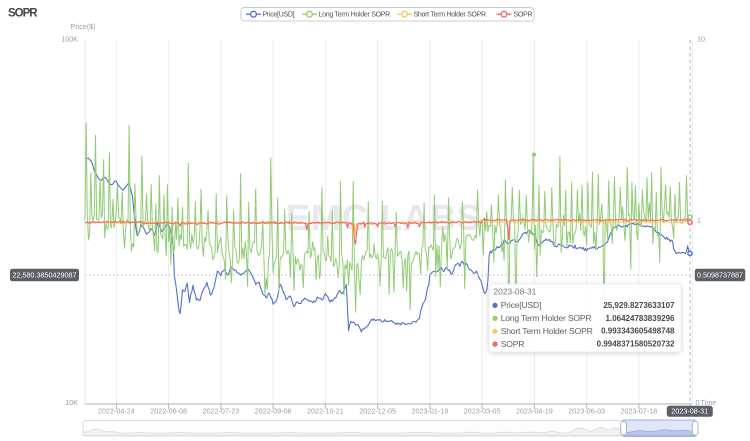 This screenshot has height=441, width=750. Describe the element at coordinates (45, 274) in the screenshot. I see `svg-text: 22,580.3850429087` at that location.